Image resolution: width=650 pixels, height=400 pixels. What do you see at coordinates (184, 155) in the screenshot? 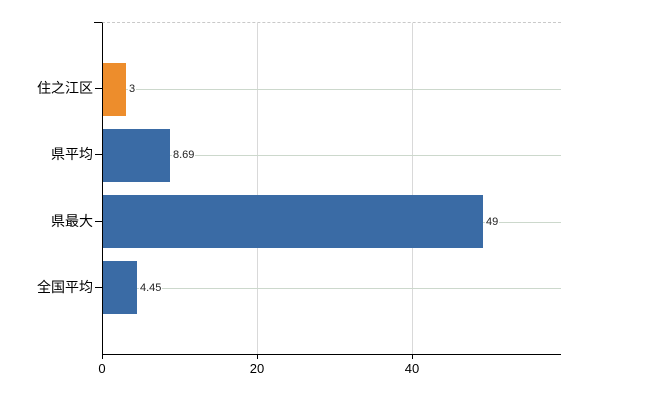
I see `bar-value-label: 8.69` at bounding box center [184, 155].